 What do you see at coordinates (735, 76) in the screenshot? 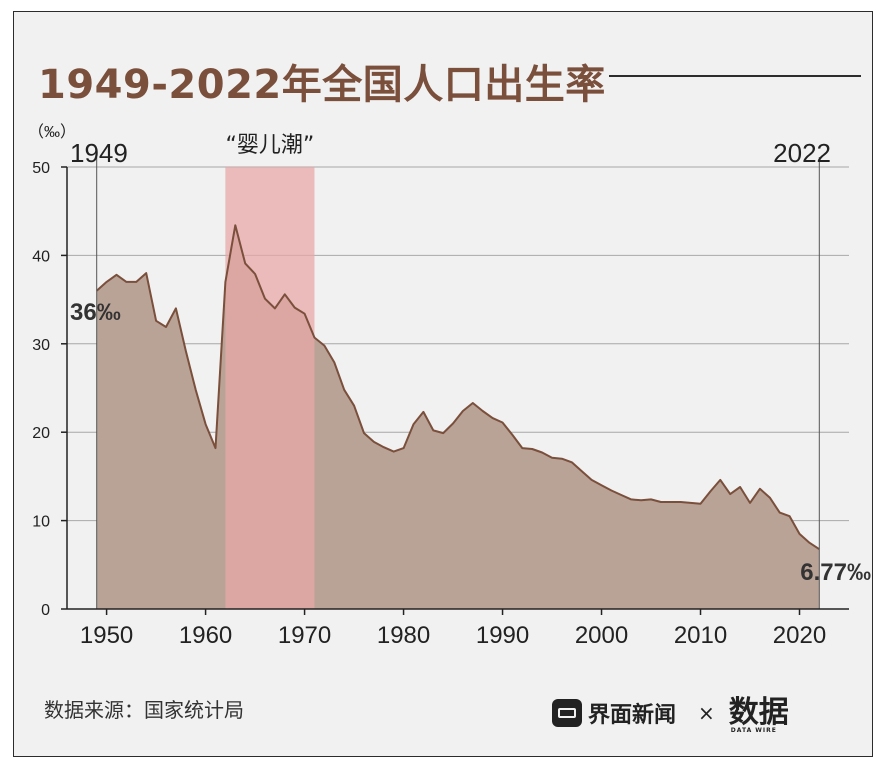
I see `title-rule` at bounding box center [735, 76].